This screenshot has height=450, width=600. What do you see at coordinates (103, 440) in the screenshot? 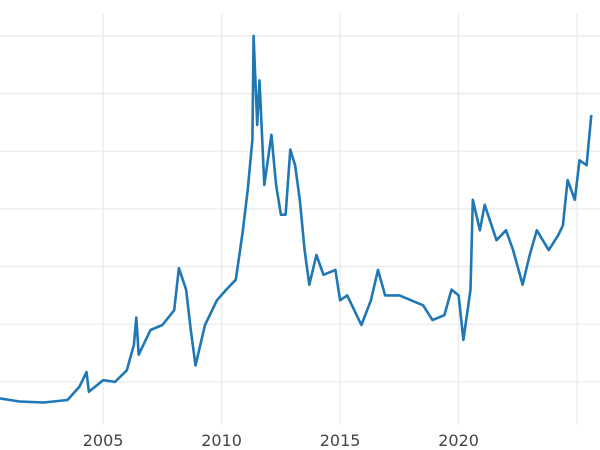
I see `x-tick-label: 2005` at bounding box center [103, 440].